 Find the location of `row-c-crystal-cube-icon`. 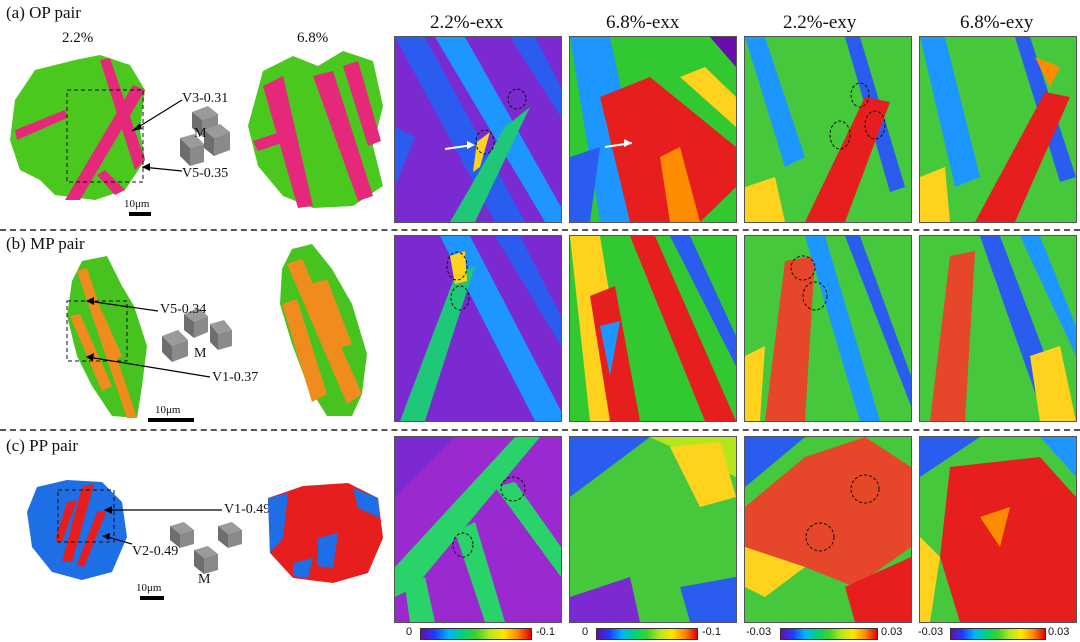

row-c-crystal-cube-icon is located at coordinates (206, 548).